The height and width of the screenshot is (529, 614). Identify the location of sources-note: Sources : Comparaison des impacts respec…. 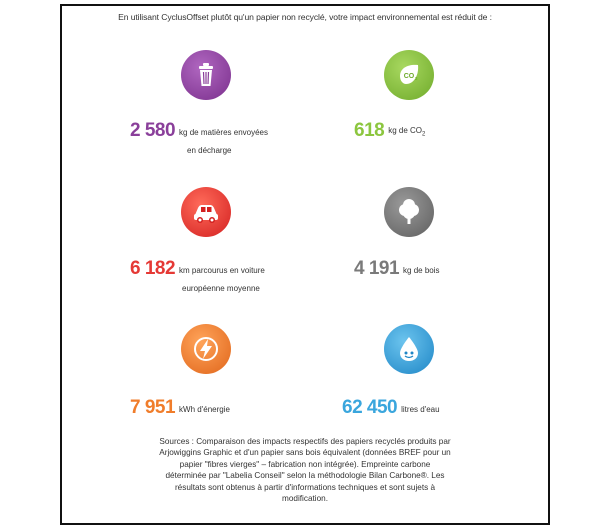
(305, 470).